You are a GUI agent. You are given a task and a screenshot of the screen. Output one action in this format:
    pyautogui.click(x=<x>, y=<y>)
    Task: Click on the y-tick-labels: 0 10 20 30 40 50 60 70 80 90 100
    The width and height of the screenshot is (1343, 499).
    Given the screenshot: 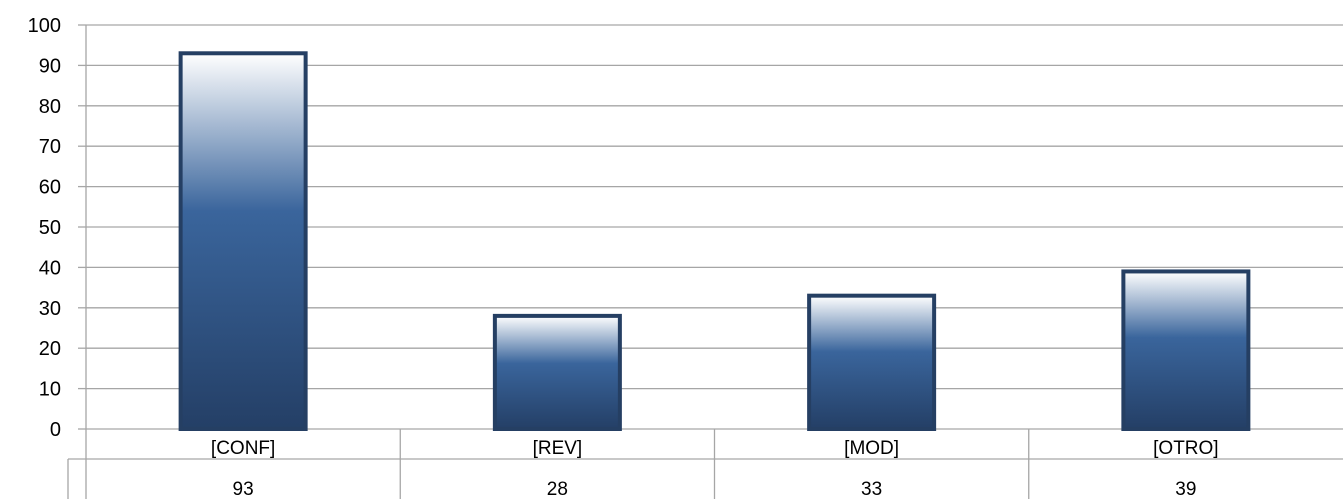 What is the action you would take?
    pyautogui.click(x=44, y=228)
    